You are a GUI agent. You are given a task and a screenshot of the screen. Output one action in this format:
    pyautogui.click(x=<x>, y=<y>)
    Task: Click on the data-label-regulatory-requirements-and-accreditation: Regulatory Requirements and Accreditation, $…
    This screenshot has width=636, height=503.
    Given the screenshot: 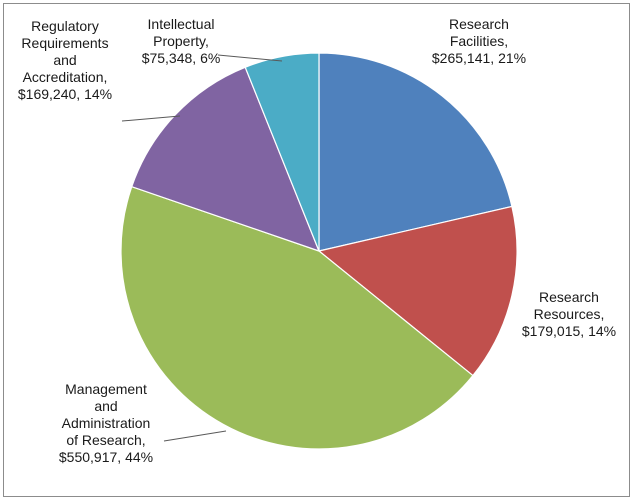 What is the action you would take?
    pyautogui.click(x=65, y=60)
    